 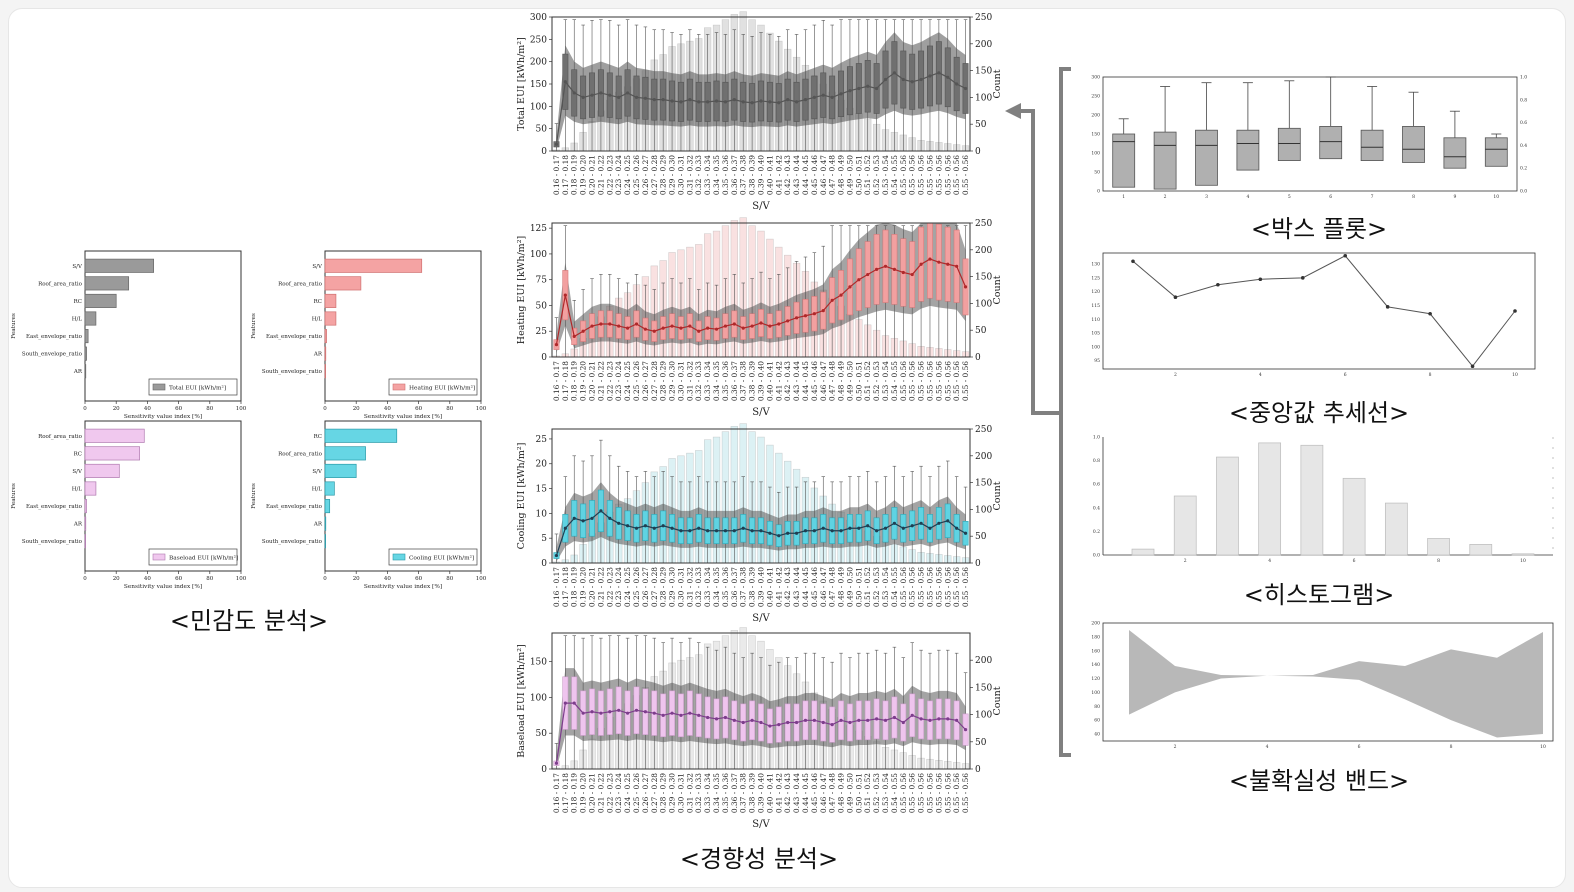 I want to click on x-tick-label: 0.46 - 0.47, so click(x=823, y=793).